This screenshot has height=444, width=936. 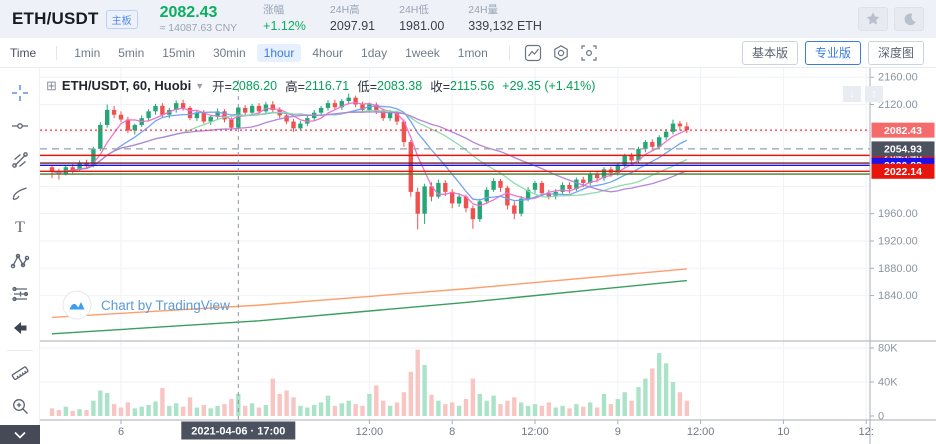 I want to click on svg-text: 1960.00, so click(x=898, y=214).